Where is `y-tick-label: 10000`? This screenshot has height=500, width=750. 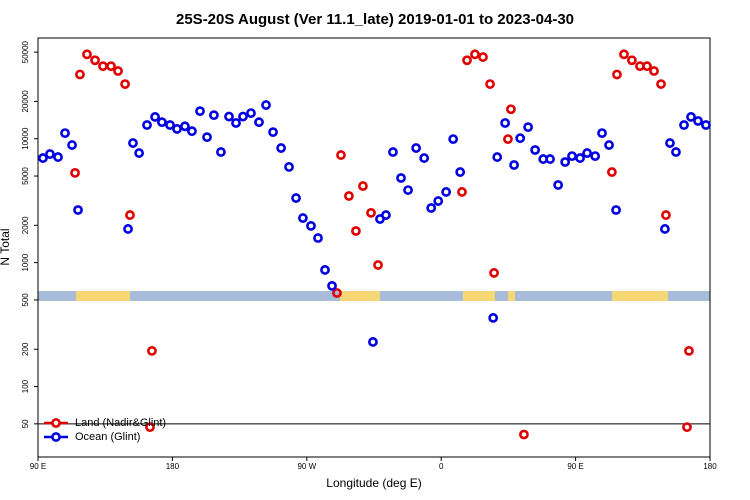
y-tick-label: 10000 is located at coordinates (25, 138).